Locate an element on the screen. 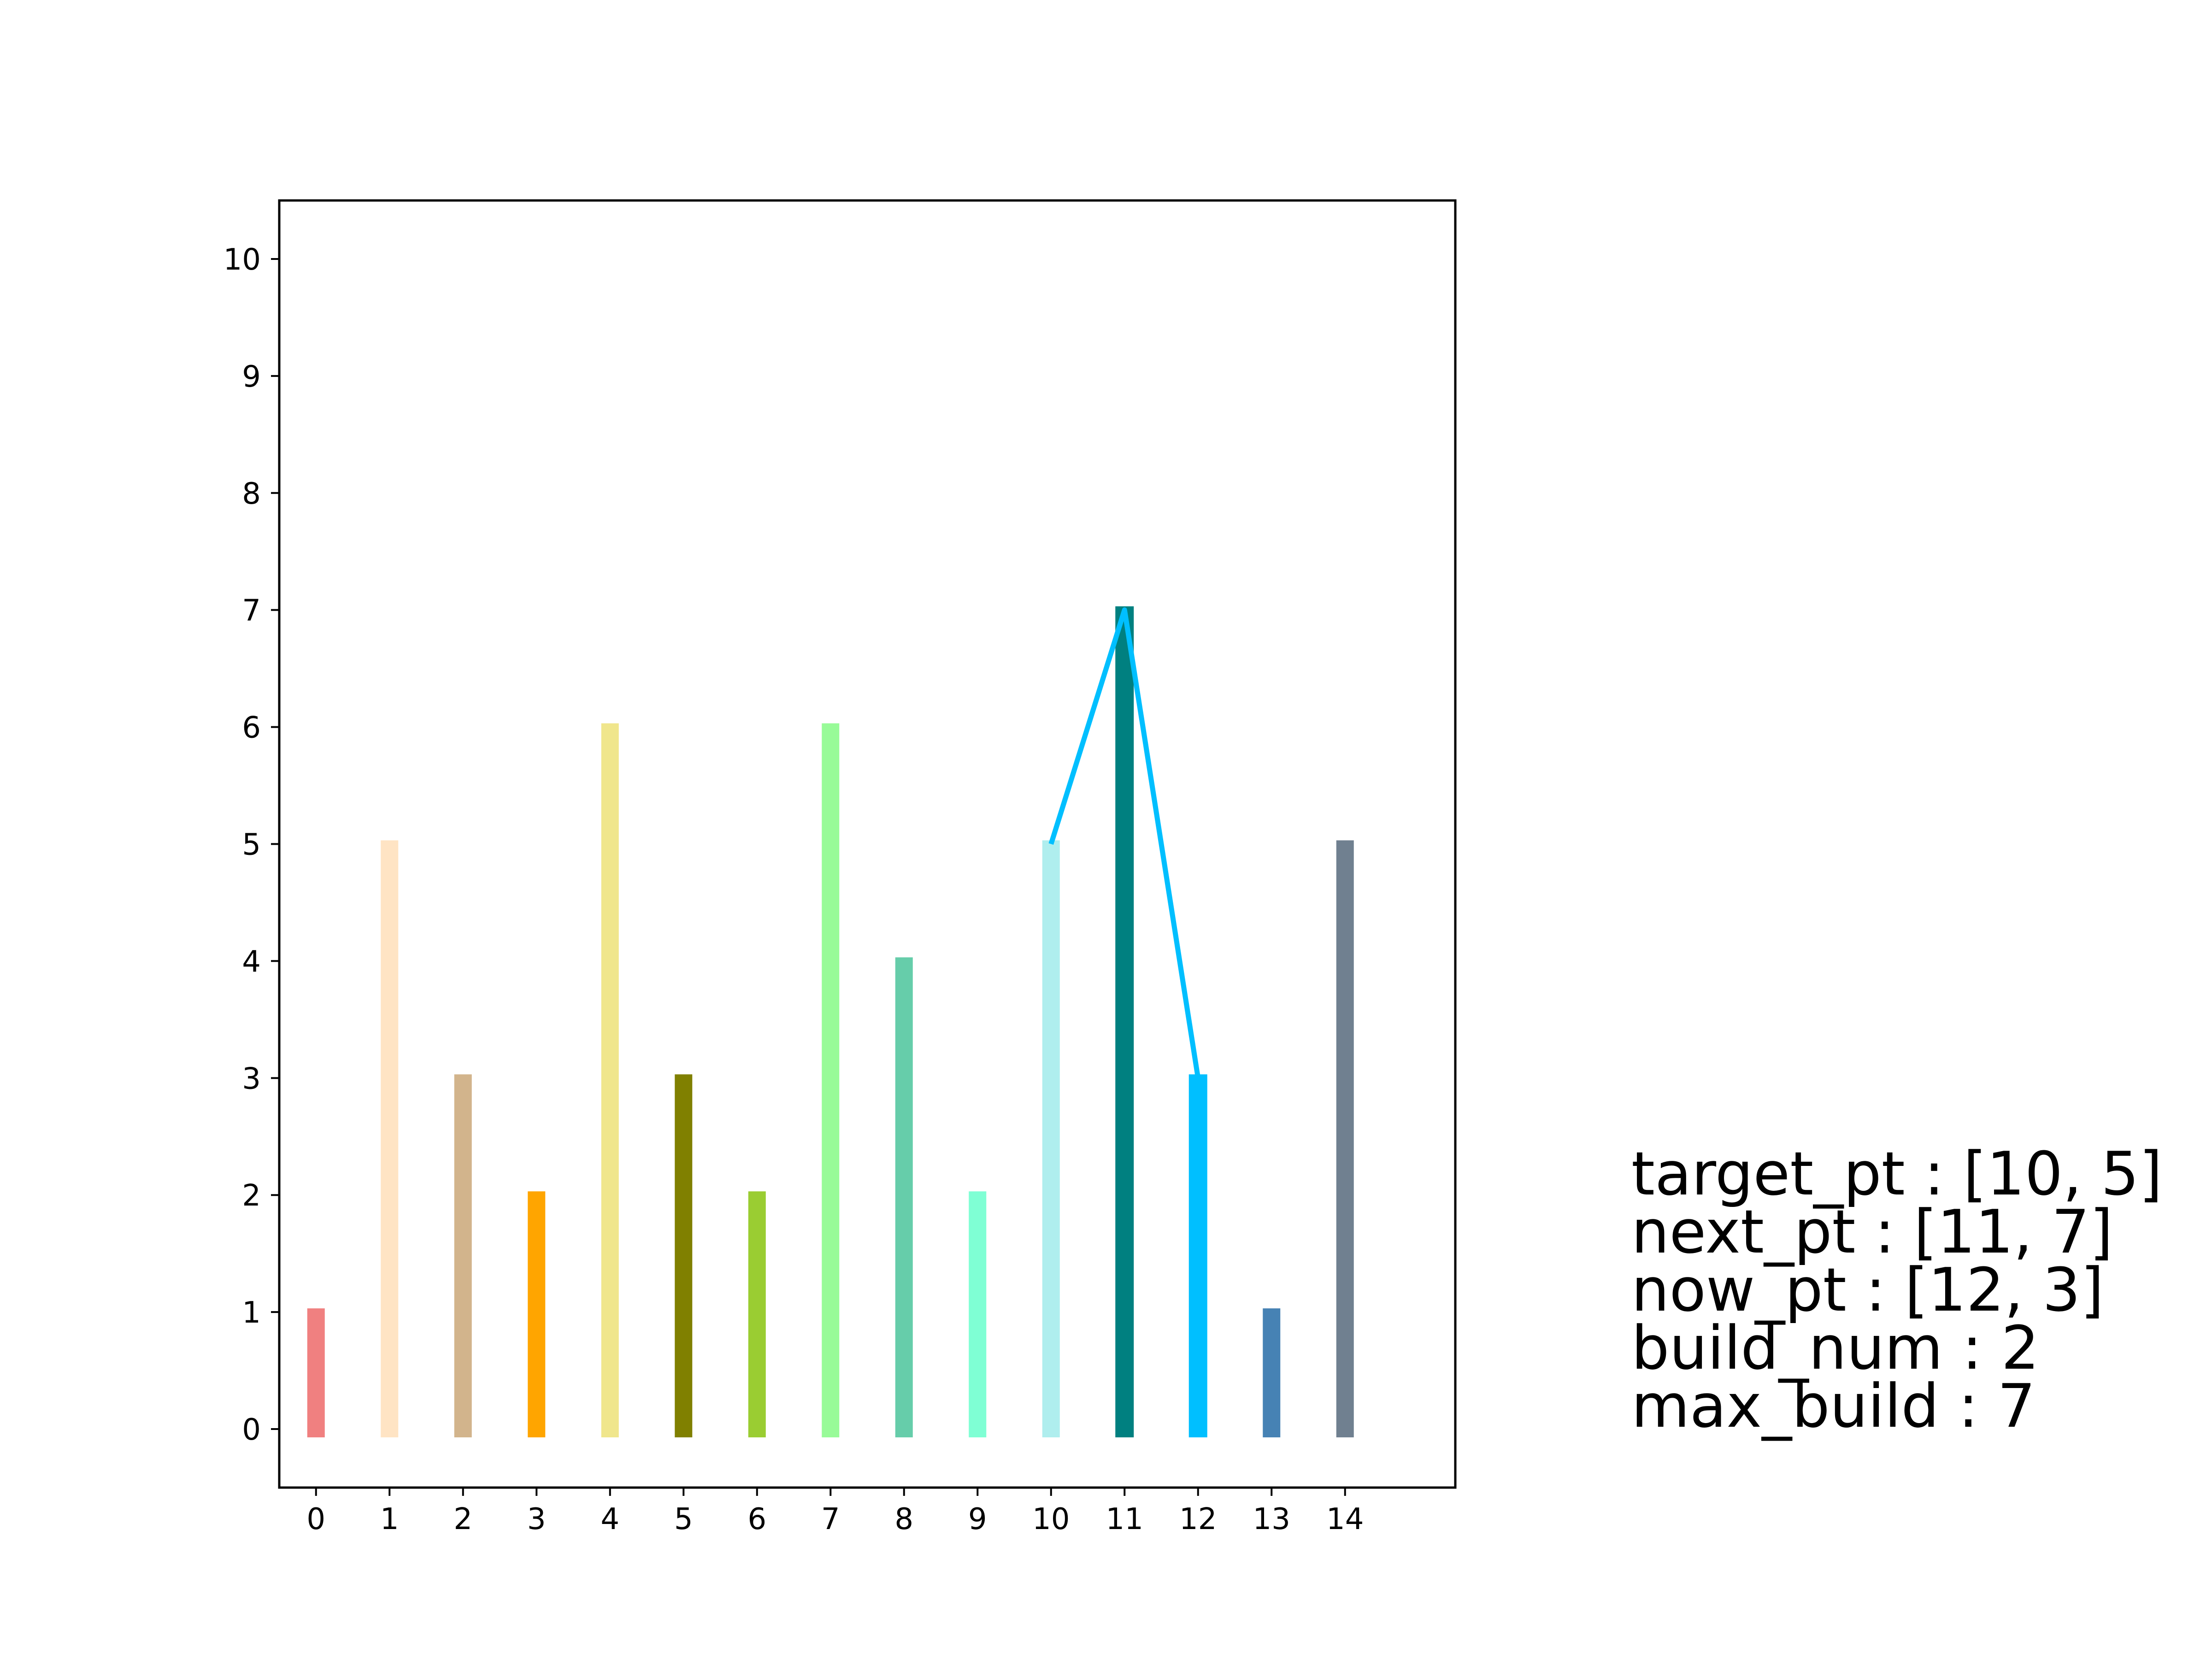 This screenshot has height=1659, width=2212. x-tick-label-13: 13 is located at coordinates (1271, 1519).